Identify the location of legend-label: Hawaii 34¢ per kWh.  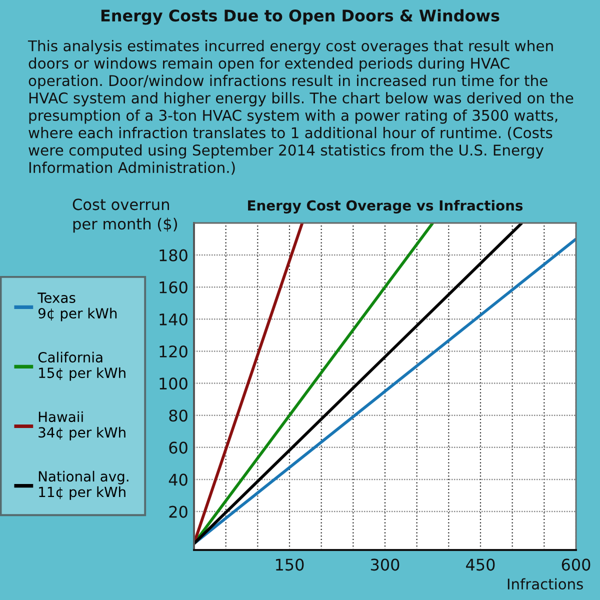
(82, 425).